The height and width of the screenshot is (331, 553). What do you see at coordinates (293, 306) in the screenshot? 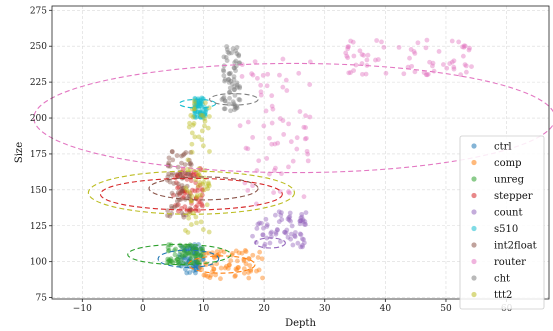
I see `x-axis-ticks: −100102030405060` at bounding box center [293, 306].